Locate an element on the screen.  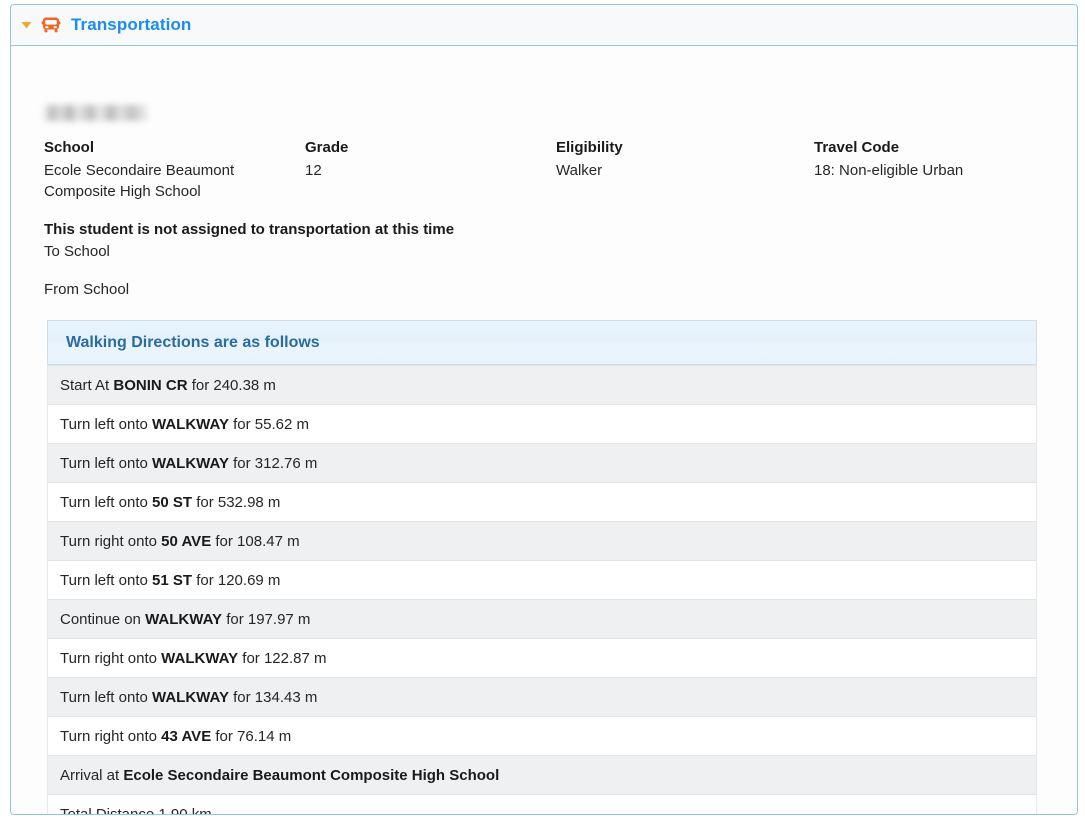
to-school-label: To School is located at coordinates (77, 251).